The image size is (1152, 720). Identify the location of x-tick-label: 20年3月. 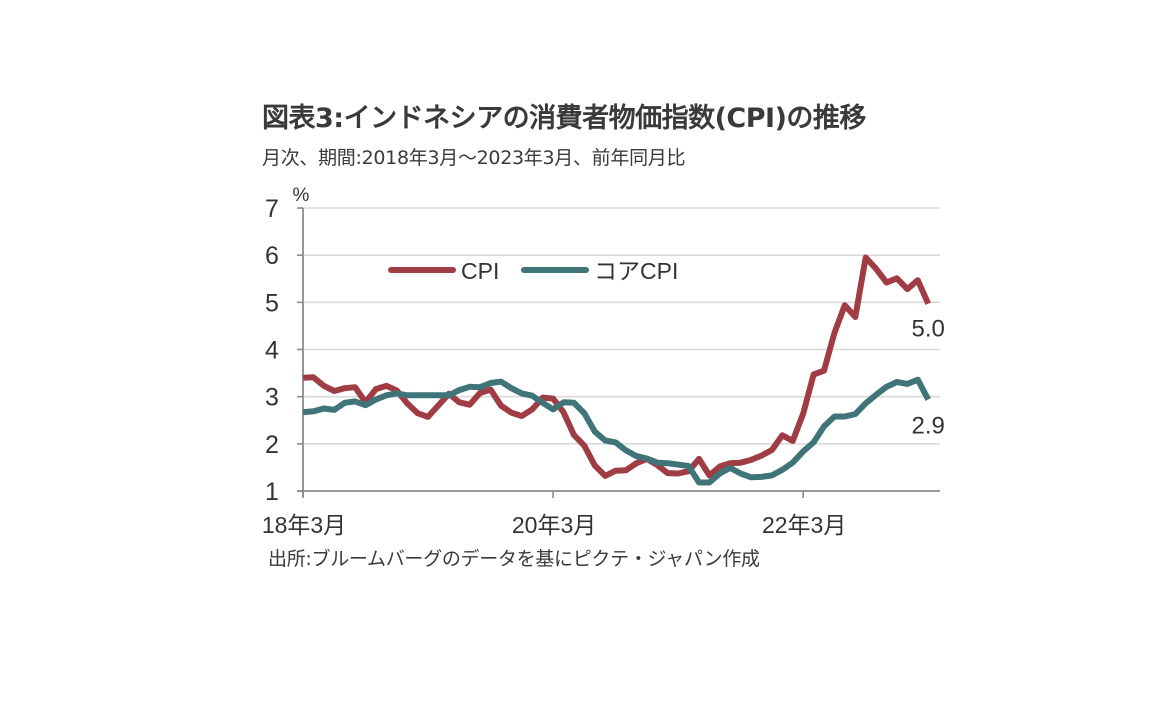
(554, 525).